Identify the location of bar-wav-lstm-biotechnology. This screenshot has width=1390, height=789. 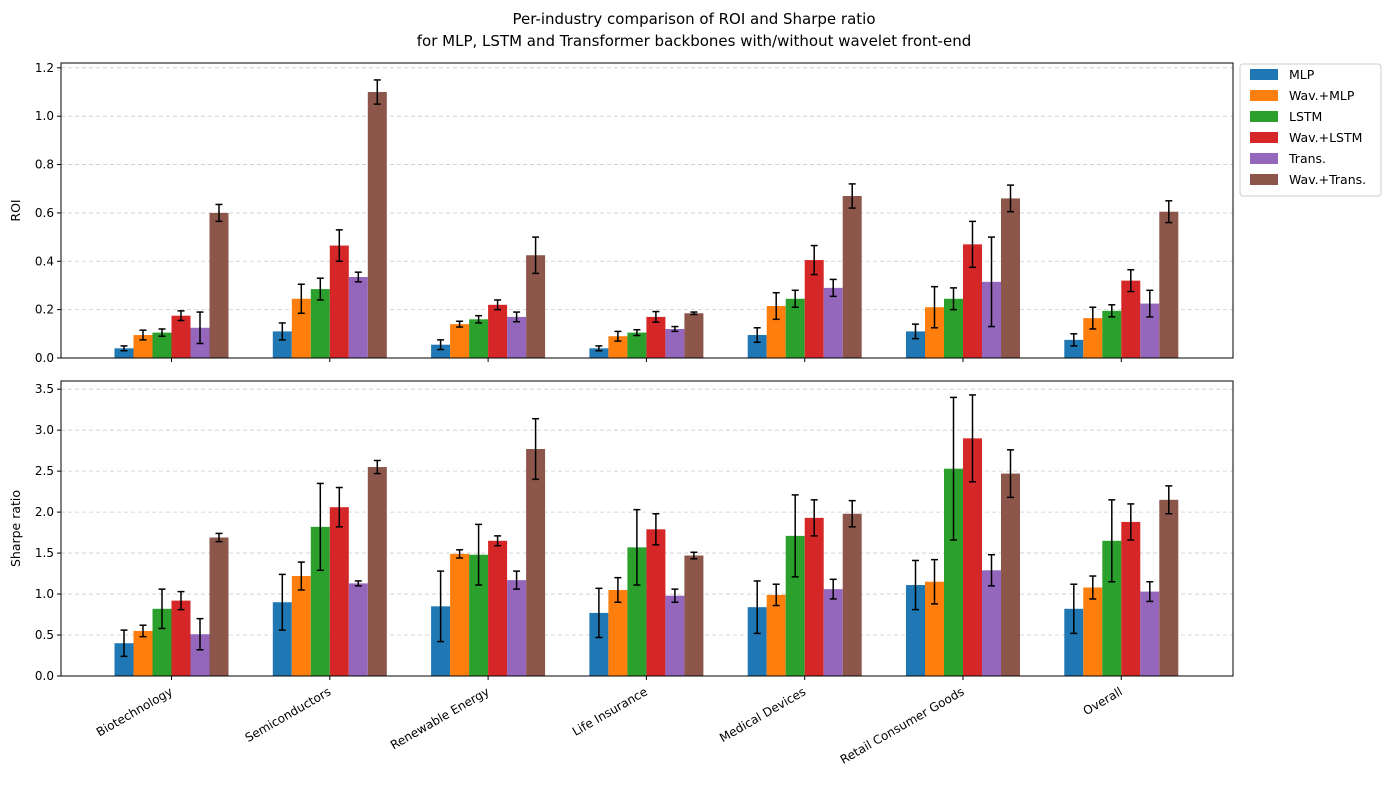
(181, 336).